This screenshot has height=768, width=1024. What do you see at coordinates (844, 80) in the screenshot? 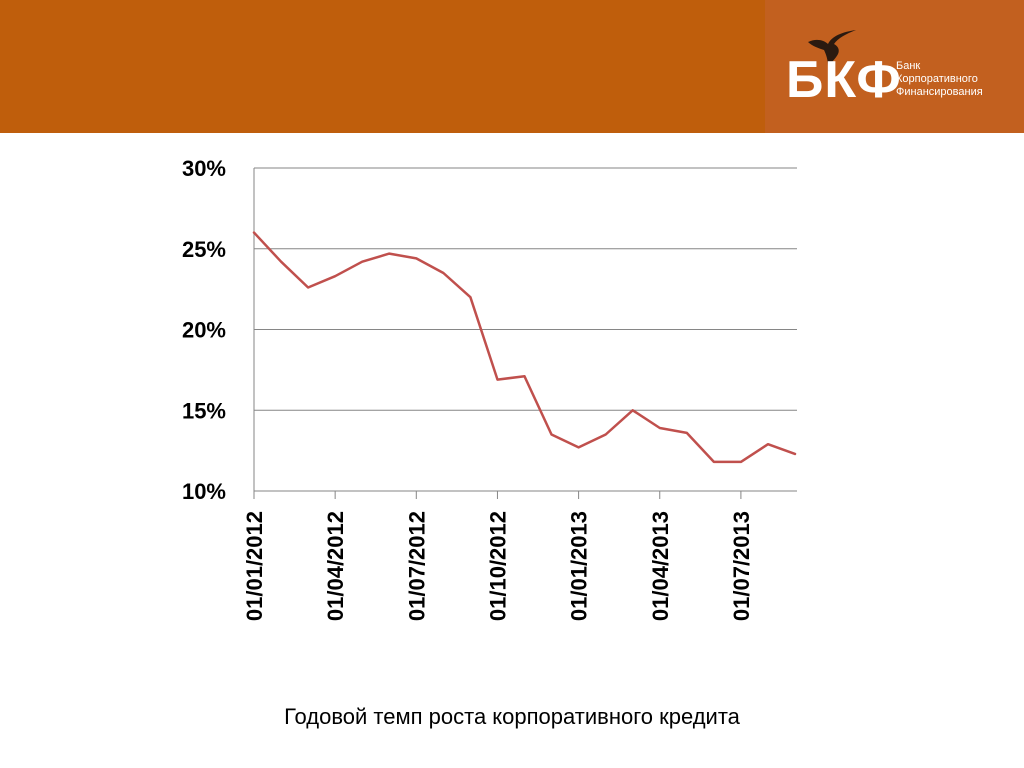
I see `logo-letters: БКФ` at bounding box center [844, 80].